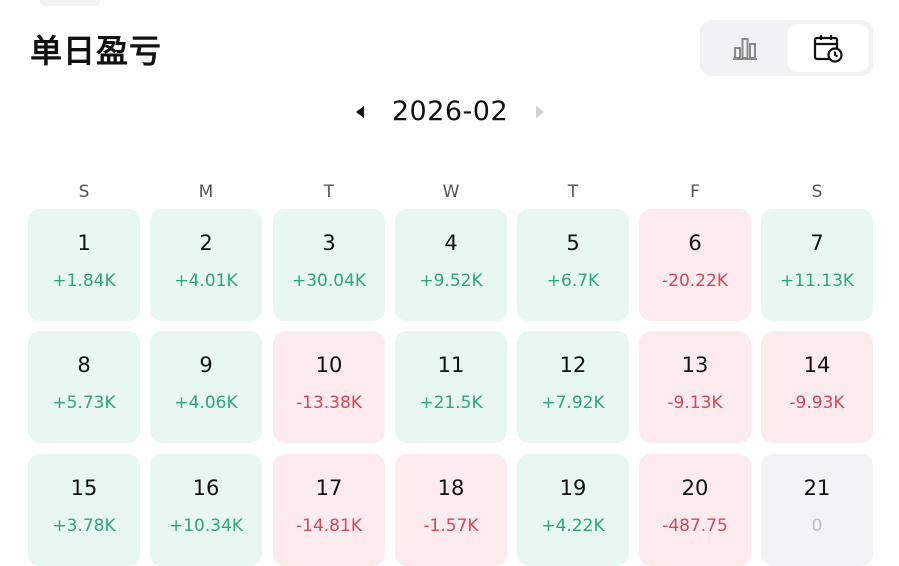  Describe the element at coordinates (84, 192) in the screenshot. I see `weekday-sun: S` at that location.